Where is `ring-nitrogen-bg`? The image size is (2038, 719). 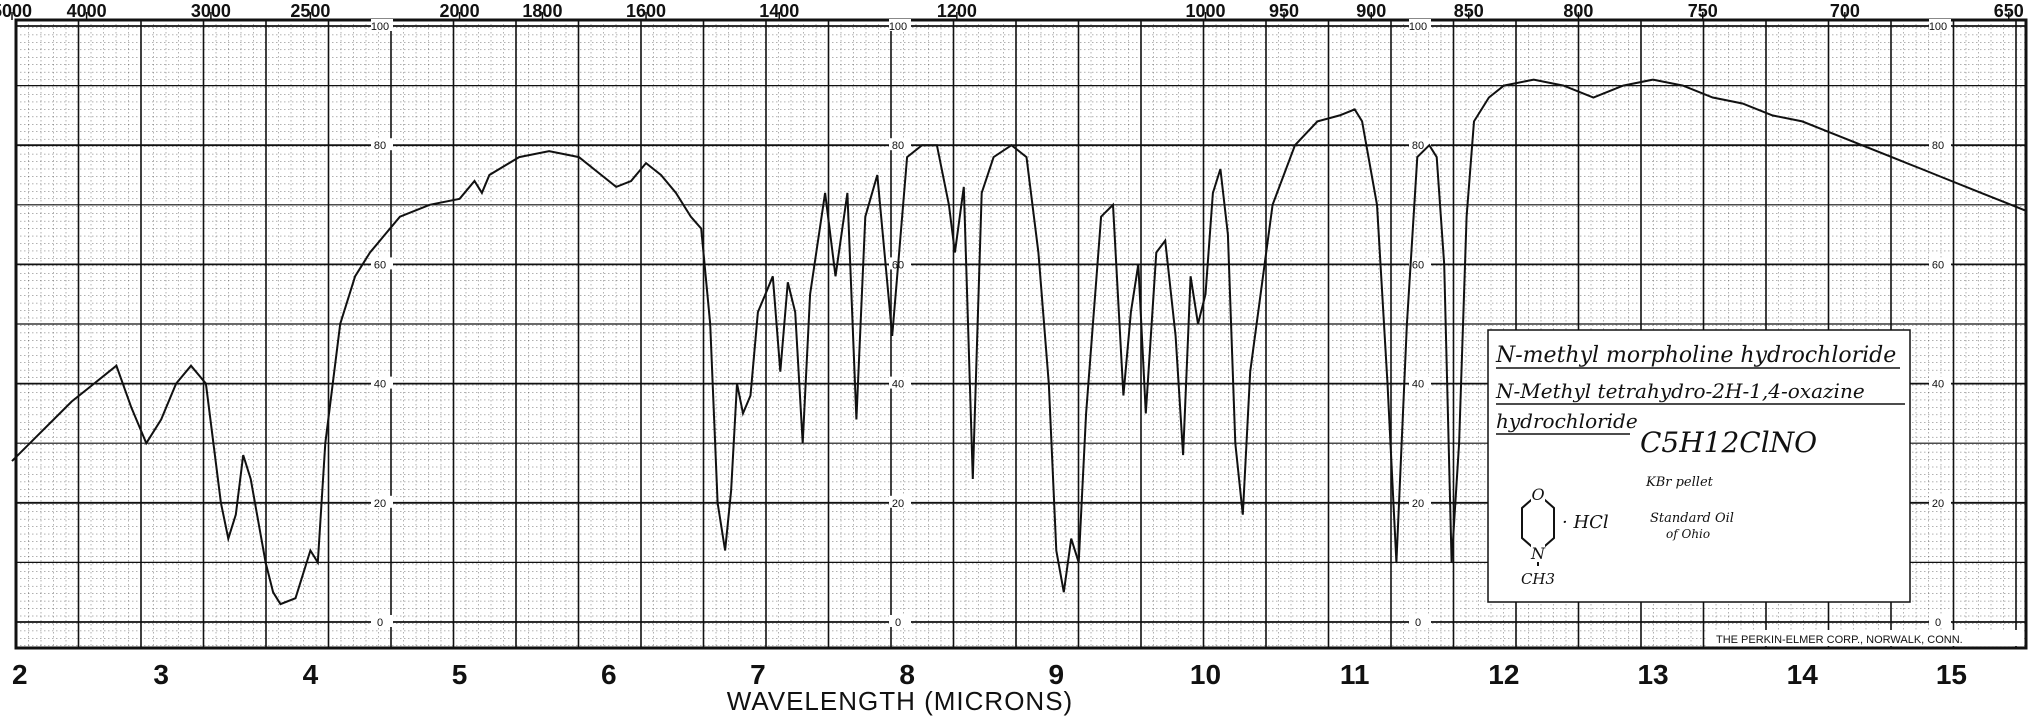
ring-nitrogen-bg is located at coordinates (1538, 553).